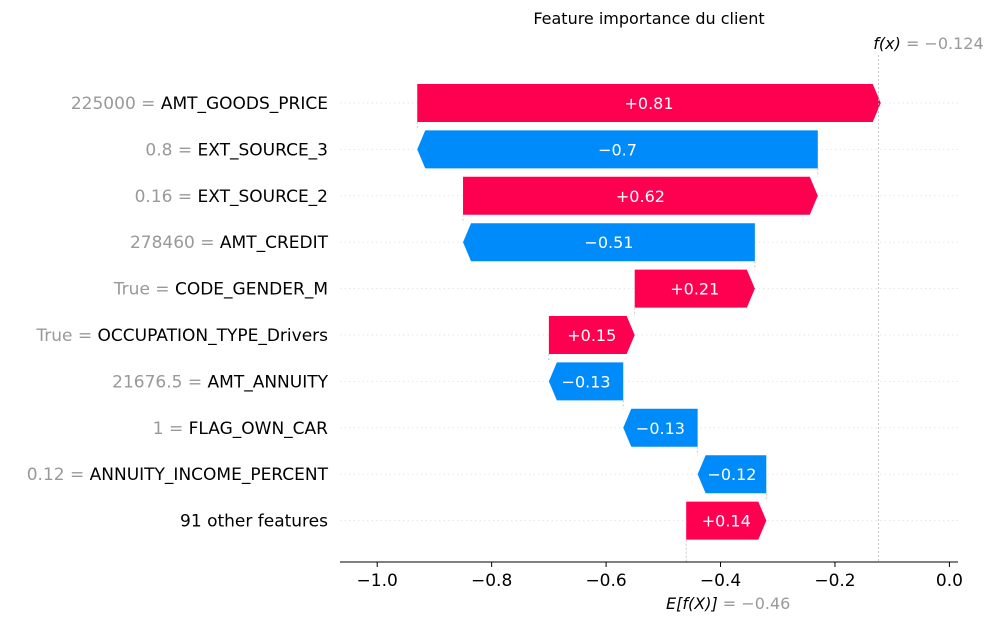 The height and width of the screenshot is (622, 989). I want to click on feature-label: 21676.5 = AMT_ANNUITY, so click(220, 382).